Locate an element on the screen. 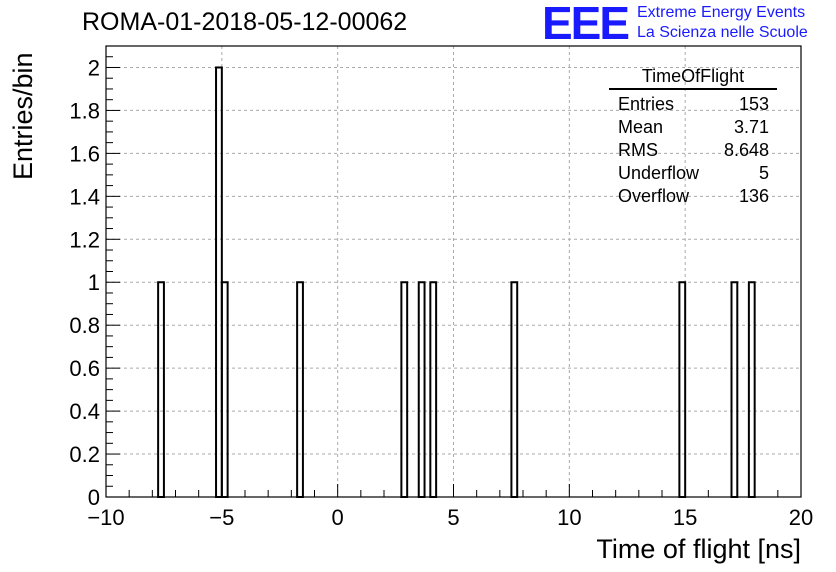 The image size is (836, 572). stats-title: TimeOfFlight is located at coordinates (693, 78).